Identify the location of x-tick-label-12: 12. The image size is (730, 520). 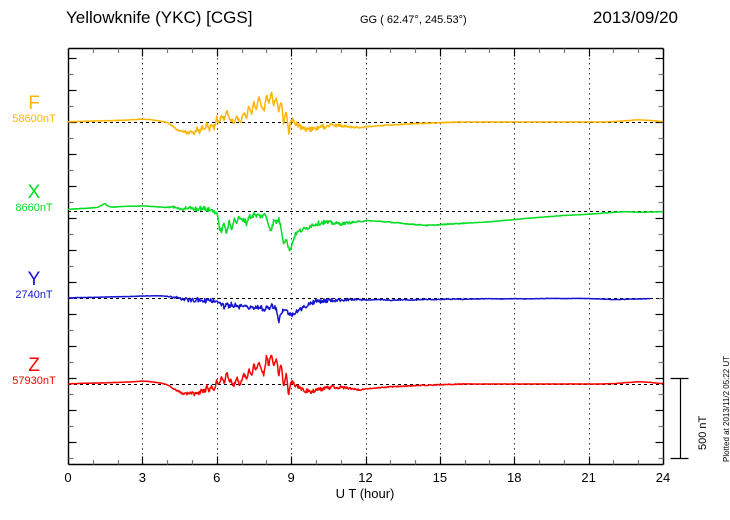
(365, 477).